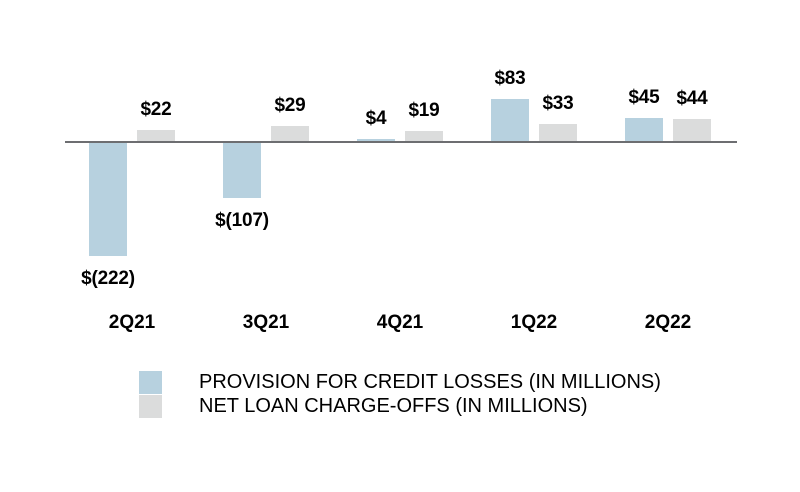 The width and height of the screenshot is (800, 492). I want to click on bar-chargeoffs-4q21, so click(424, 136).